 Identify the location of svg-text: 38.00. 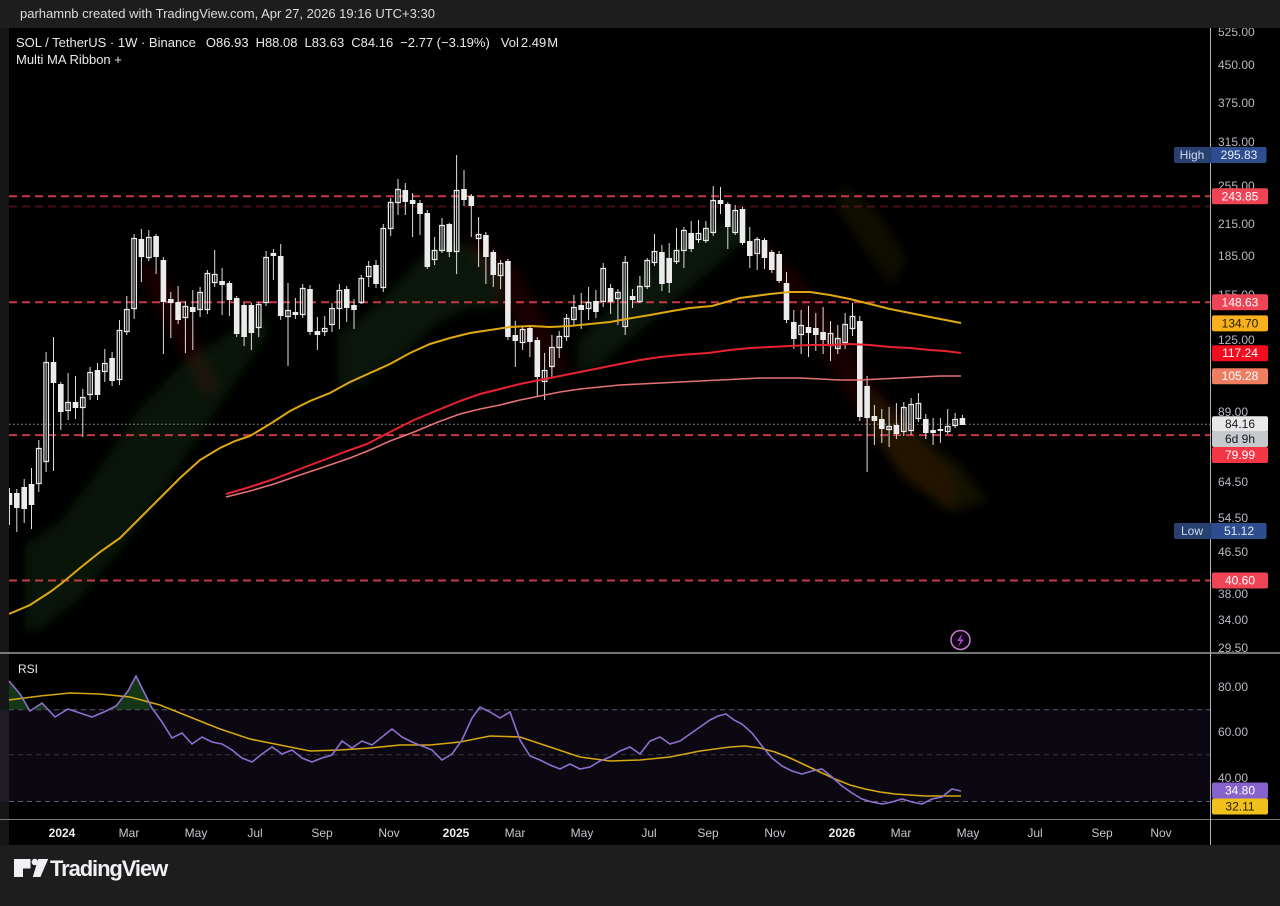
(1233, 594).